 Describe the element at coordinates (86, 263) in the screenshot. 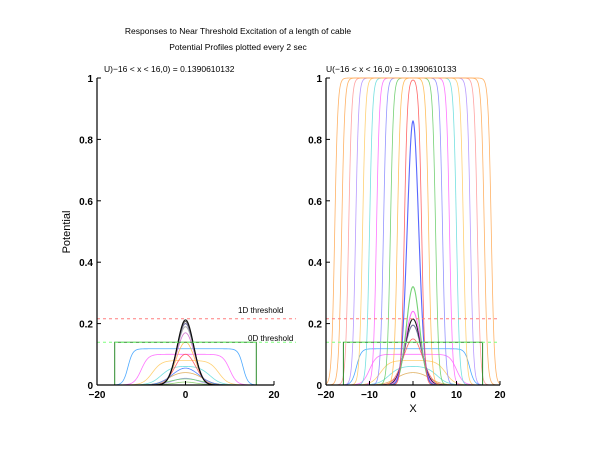

I see `left-y-tick-label: 0.4` at that location.